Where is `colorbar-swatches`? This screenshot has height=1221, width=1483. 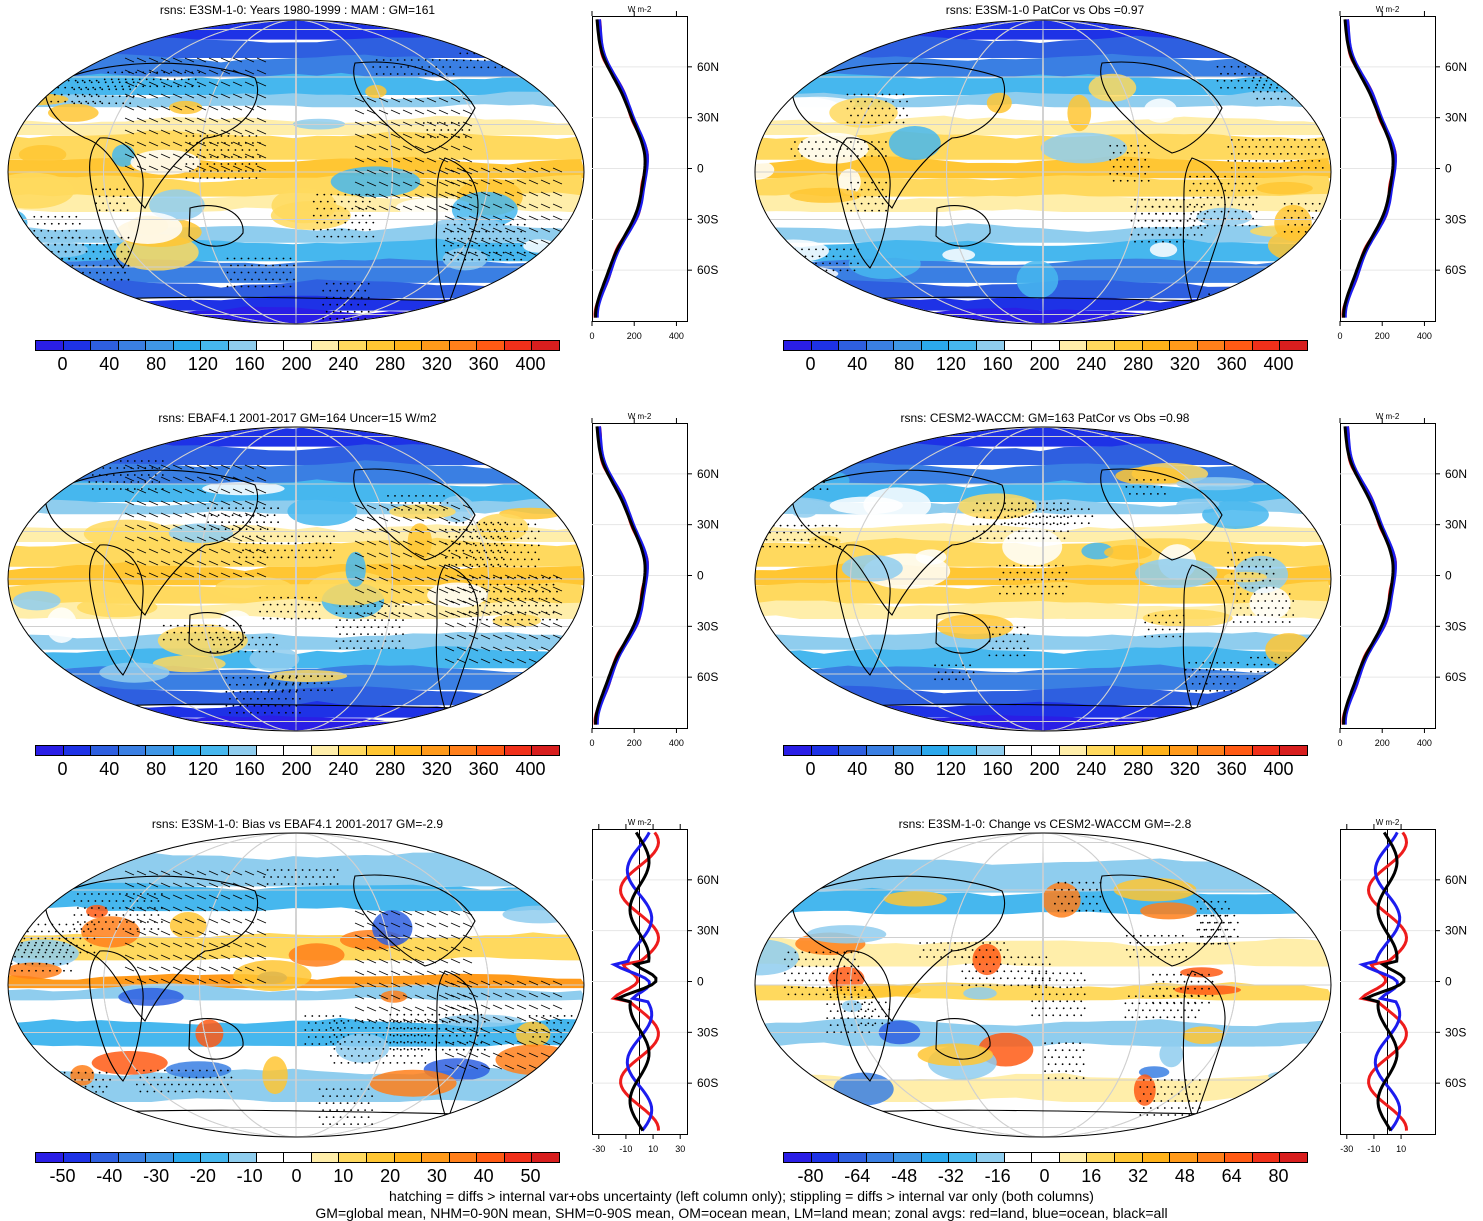
colorbar-swatches is located at coordinates (1045, 1157).